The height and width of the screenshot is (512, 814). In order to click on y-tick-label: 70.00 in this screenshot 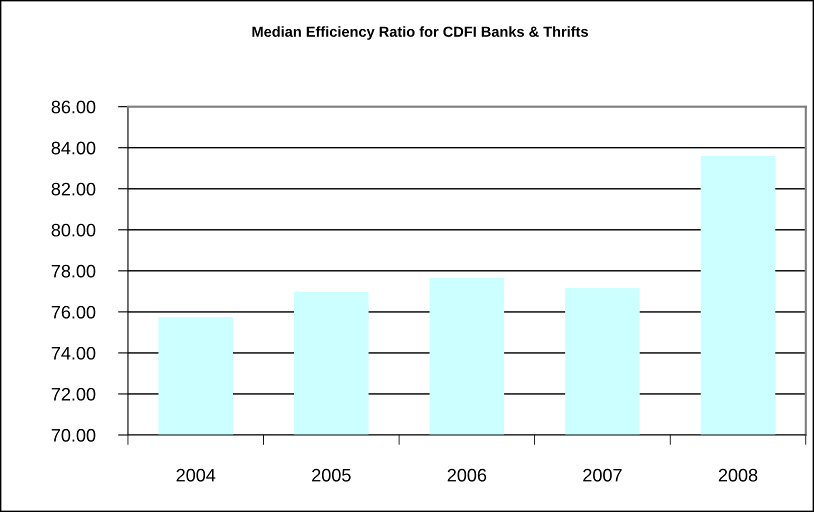, I will do `click(74, 435)`.